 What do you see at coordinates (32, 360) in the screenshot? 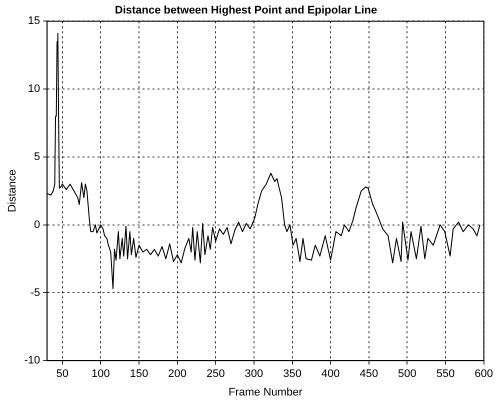
I see `y-tick-label: -10` at bounding box center [32, 360].